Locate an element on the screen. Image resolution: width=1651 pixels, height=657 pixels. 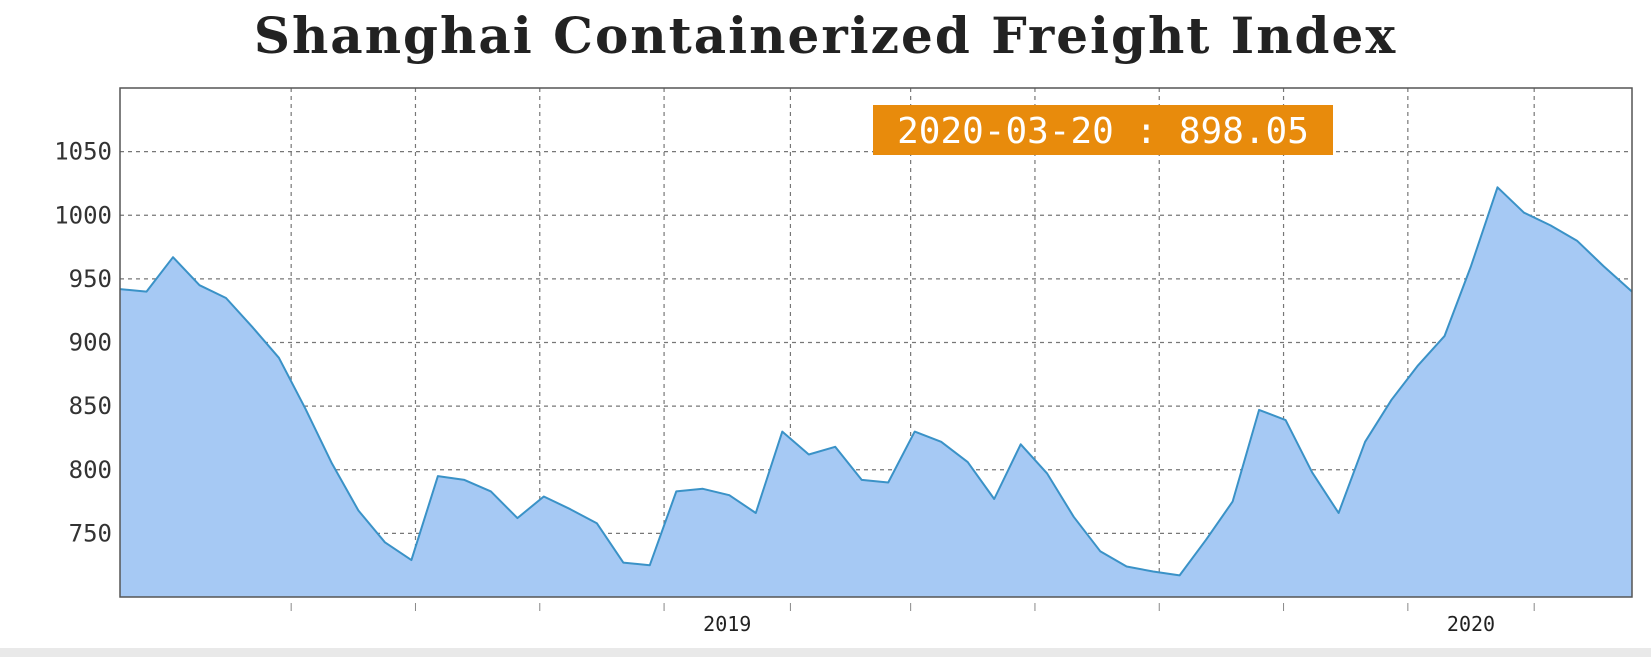
x-tick-label: 2020 is located at coordinates (1471, 624).